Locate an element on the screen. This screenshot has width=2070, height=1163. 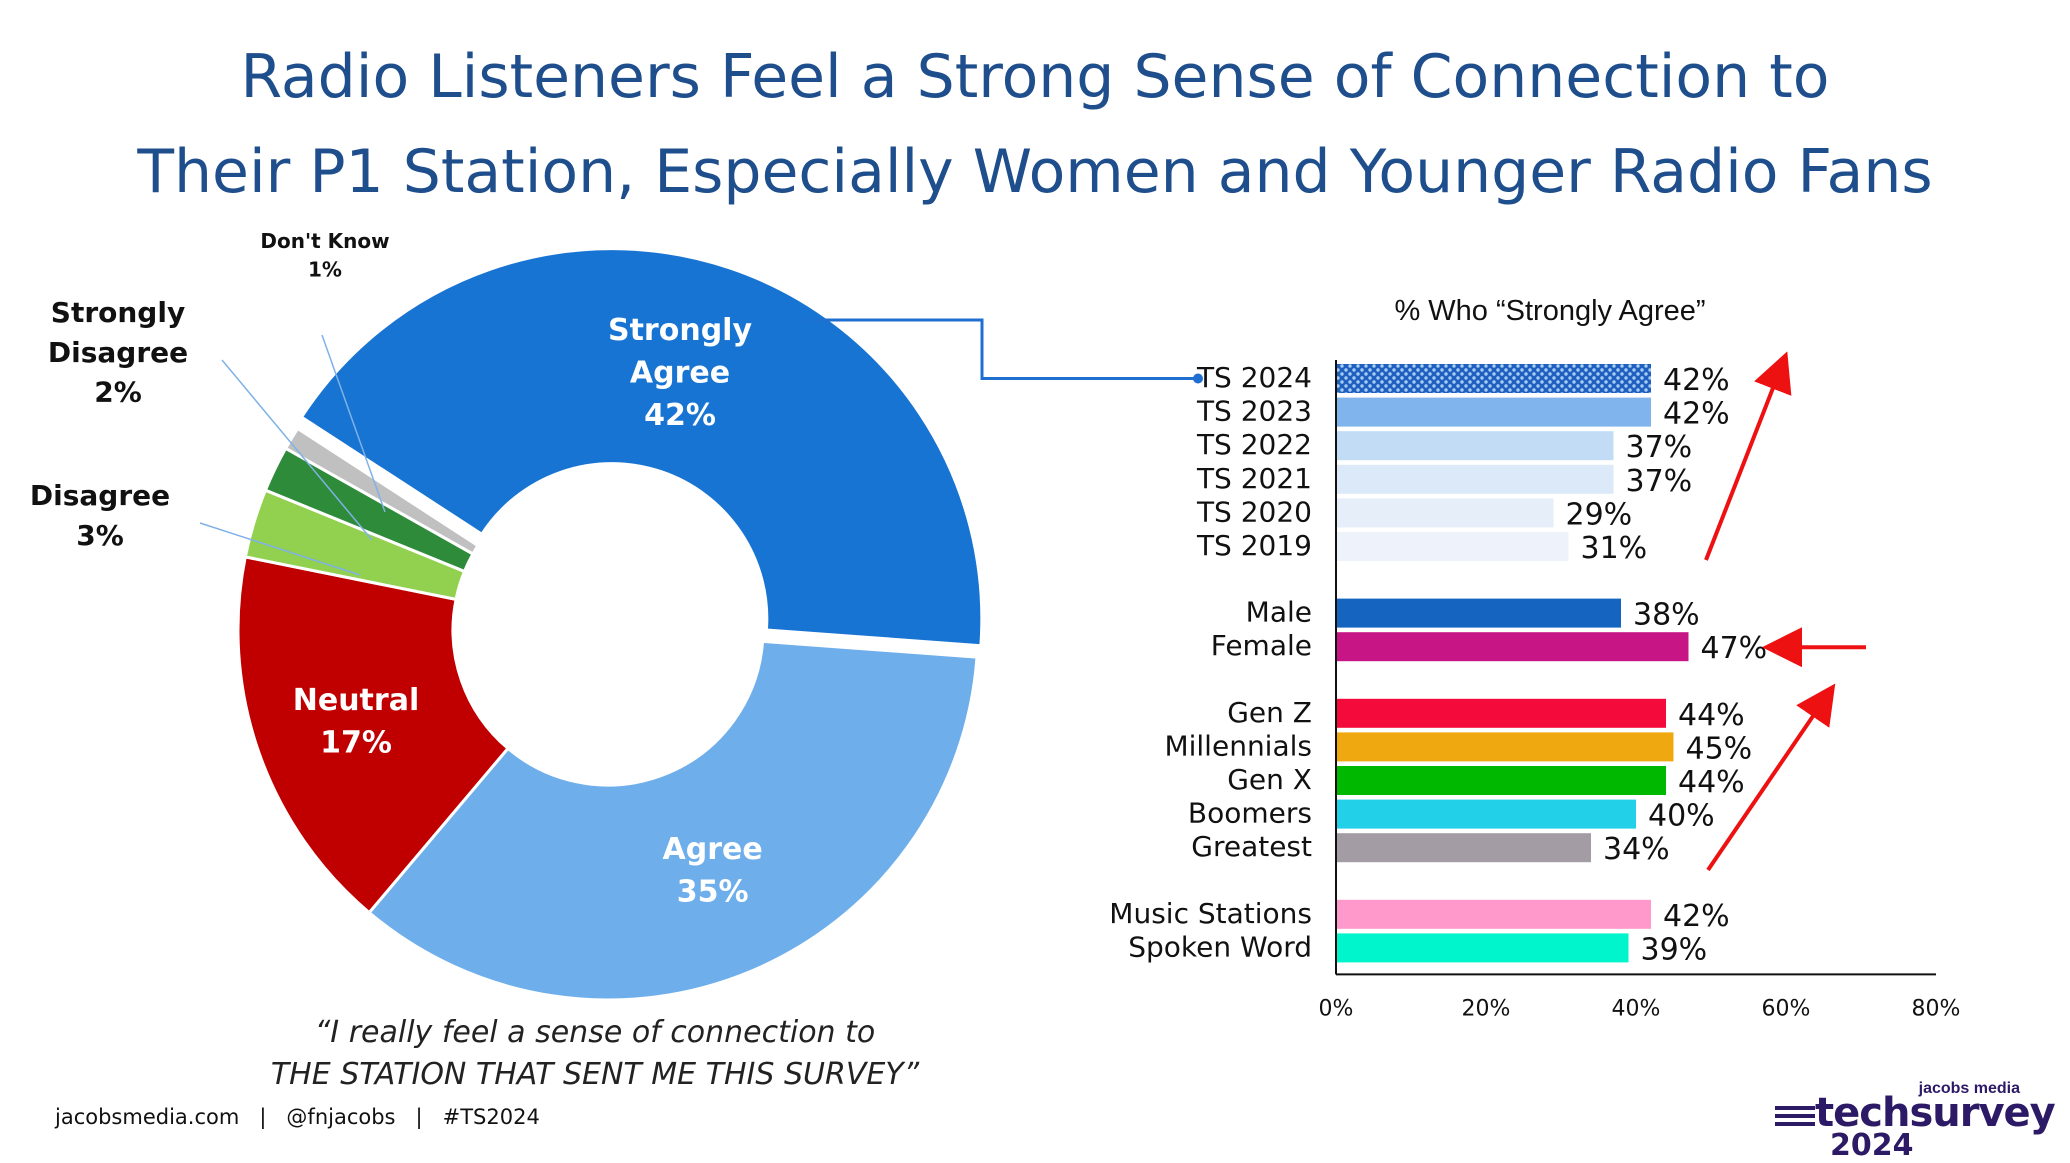
category-label-ts-2022: TS 2022 is located at coordinates (1254, 444).